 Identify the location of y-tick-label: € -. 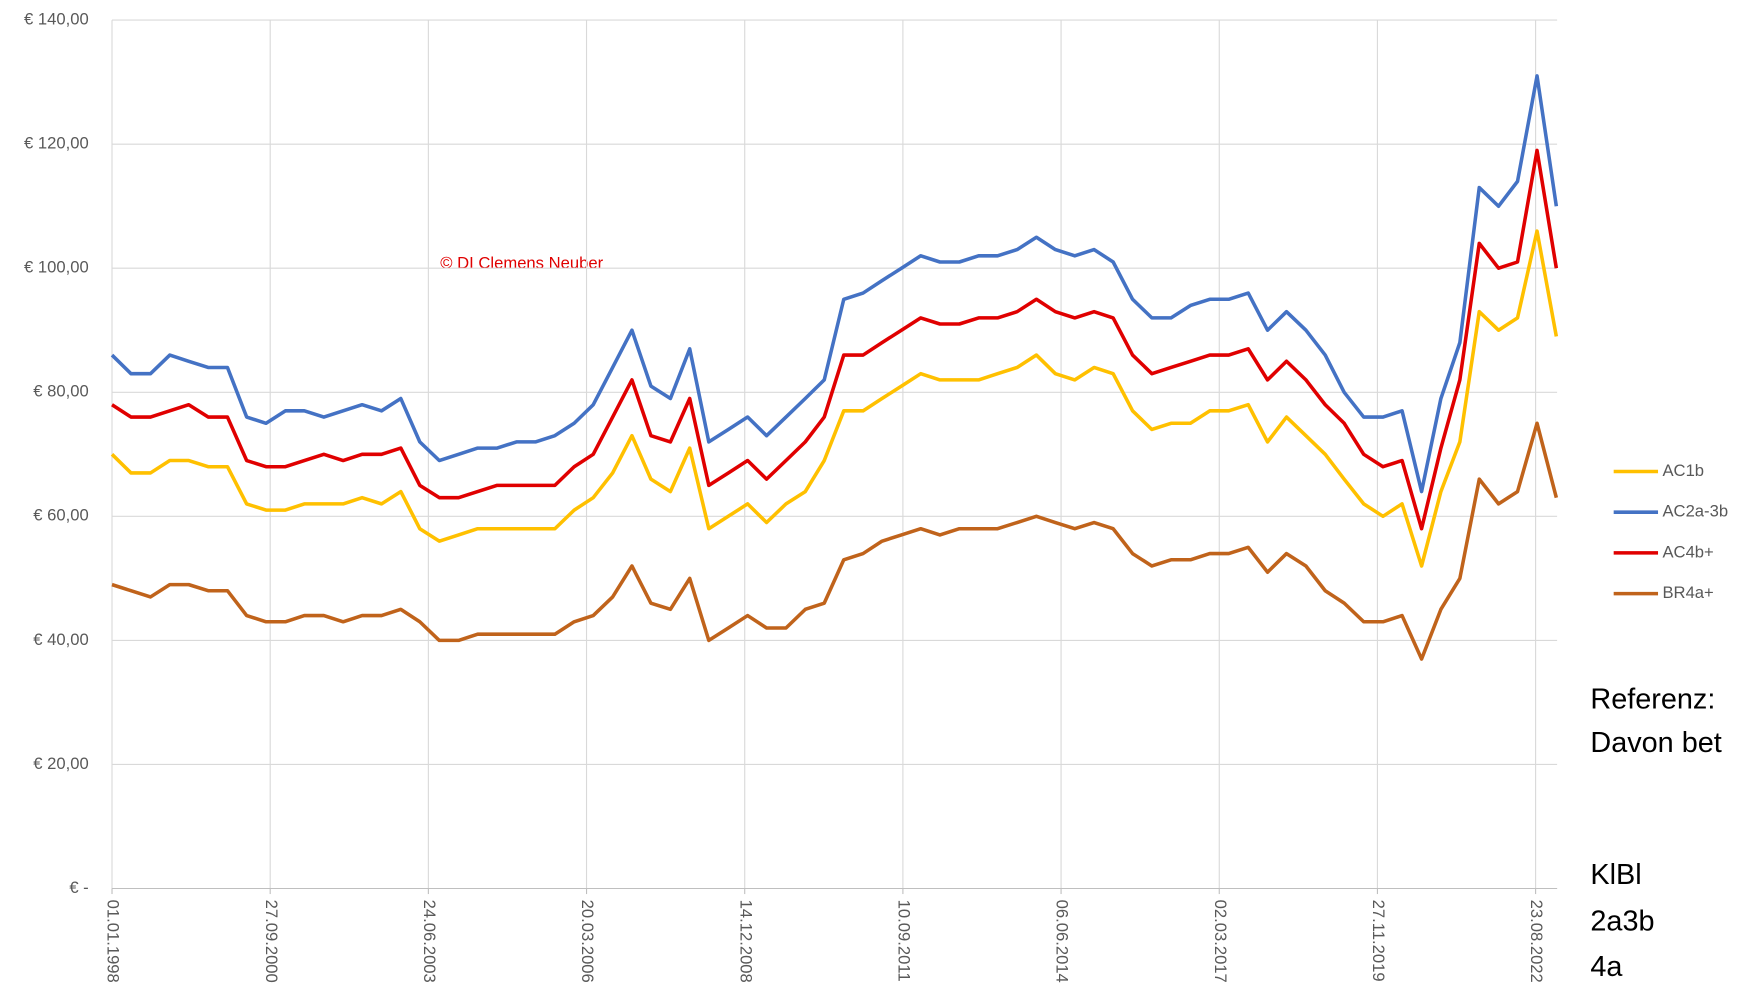
(78, 887).